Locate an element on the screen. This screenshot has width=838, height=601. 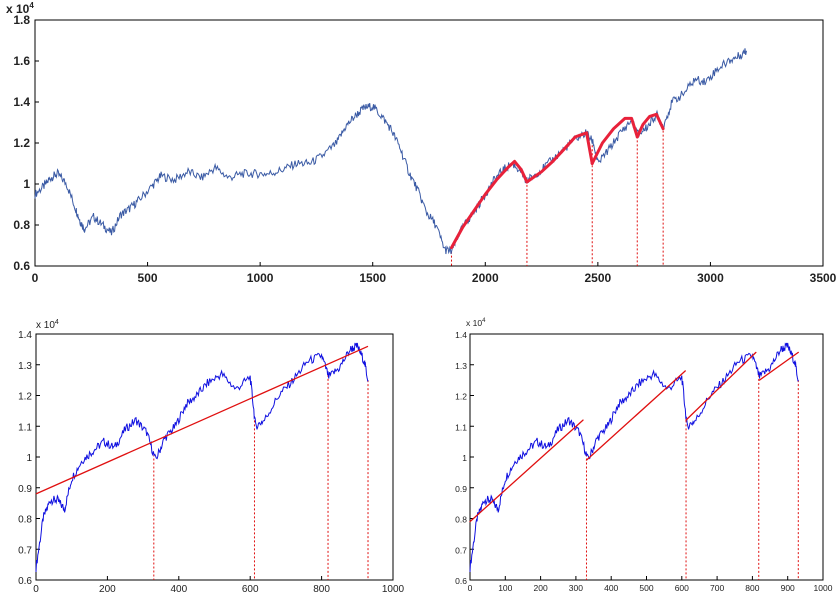
br-break-markers is located at coordinates (692, 477).